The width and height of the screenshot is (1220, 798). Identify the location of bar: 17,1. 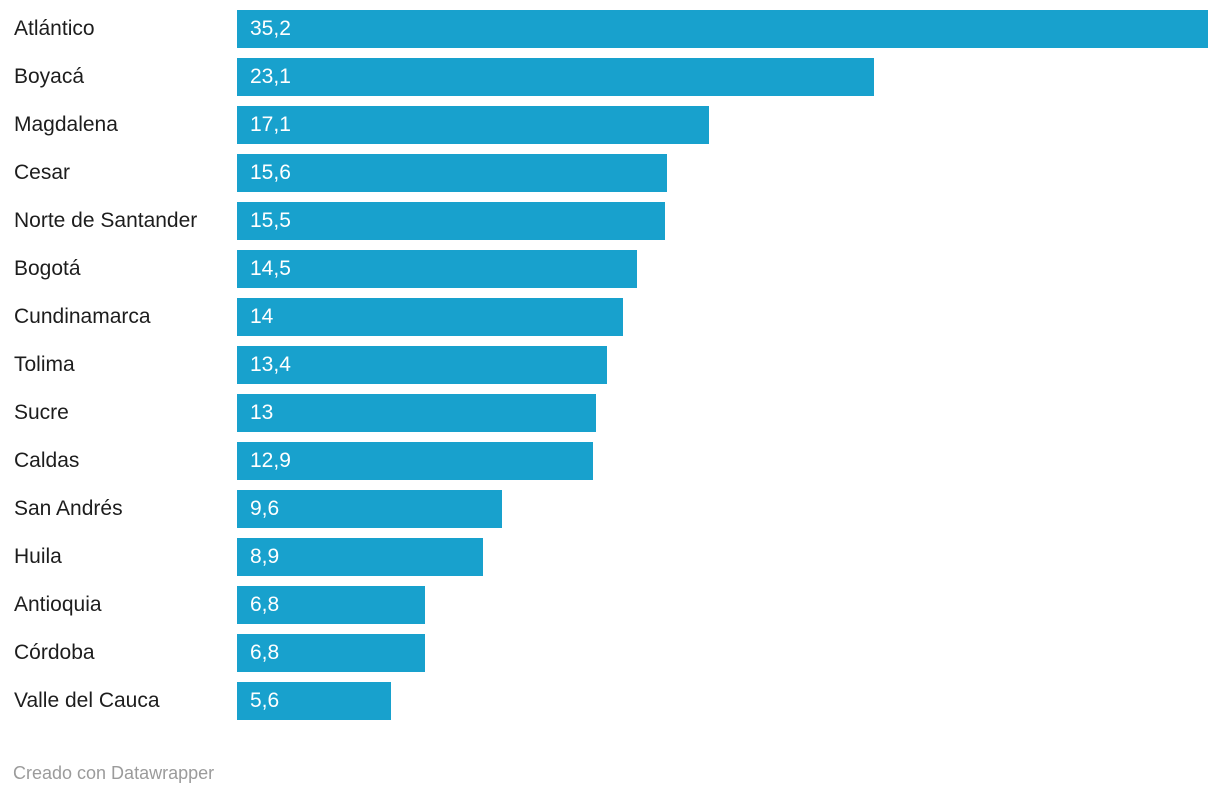
(473, 125).